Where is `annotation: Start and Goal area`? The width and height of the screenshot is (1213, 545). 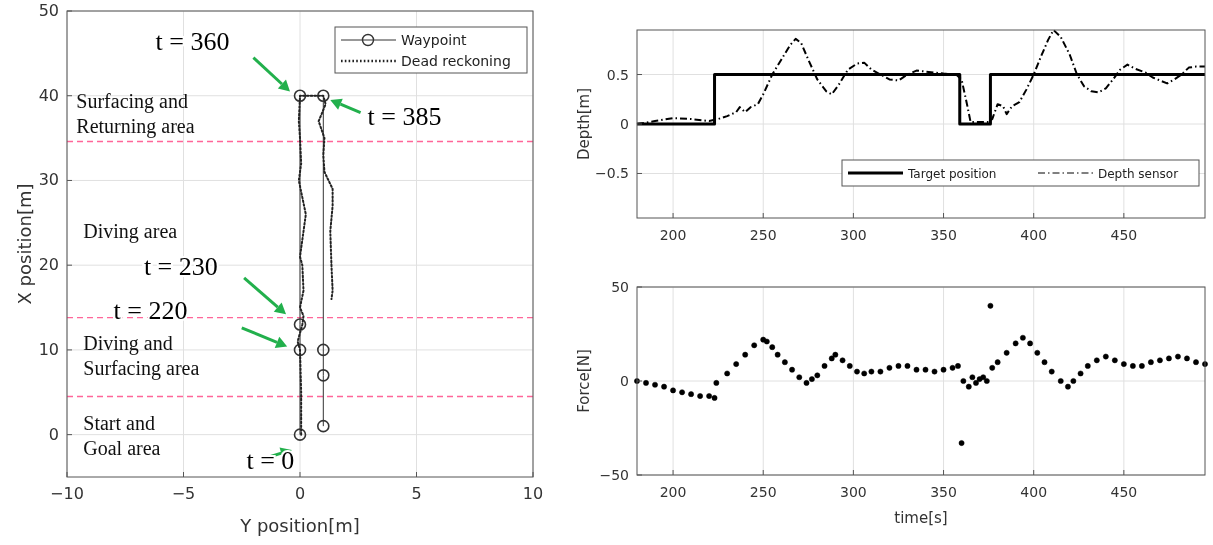
annotation: Start and Goal area is located at coordinates (122, 435).